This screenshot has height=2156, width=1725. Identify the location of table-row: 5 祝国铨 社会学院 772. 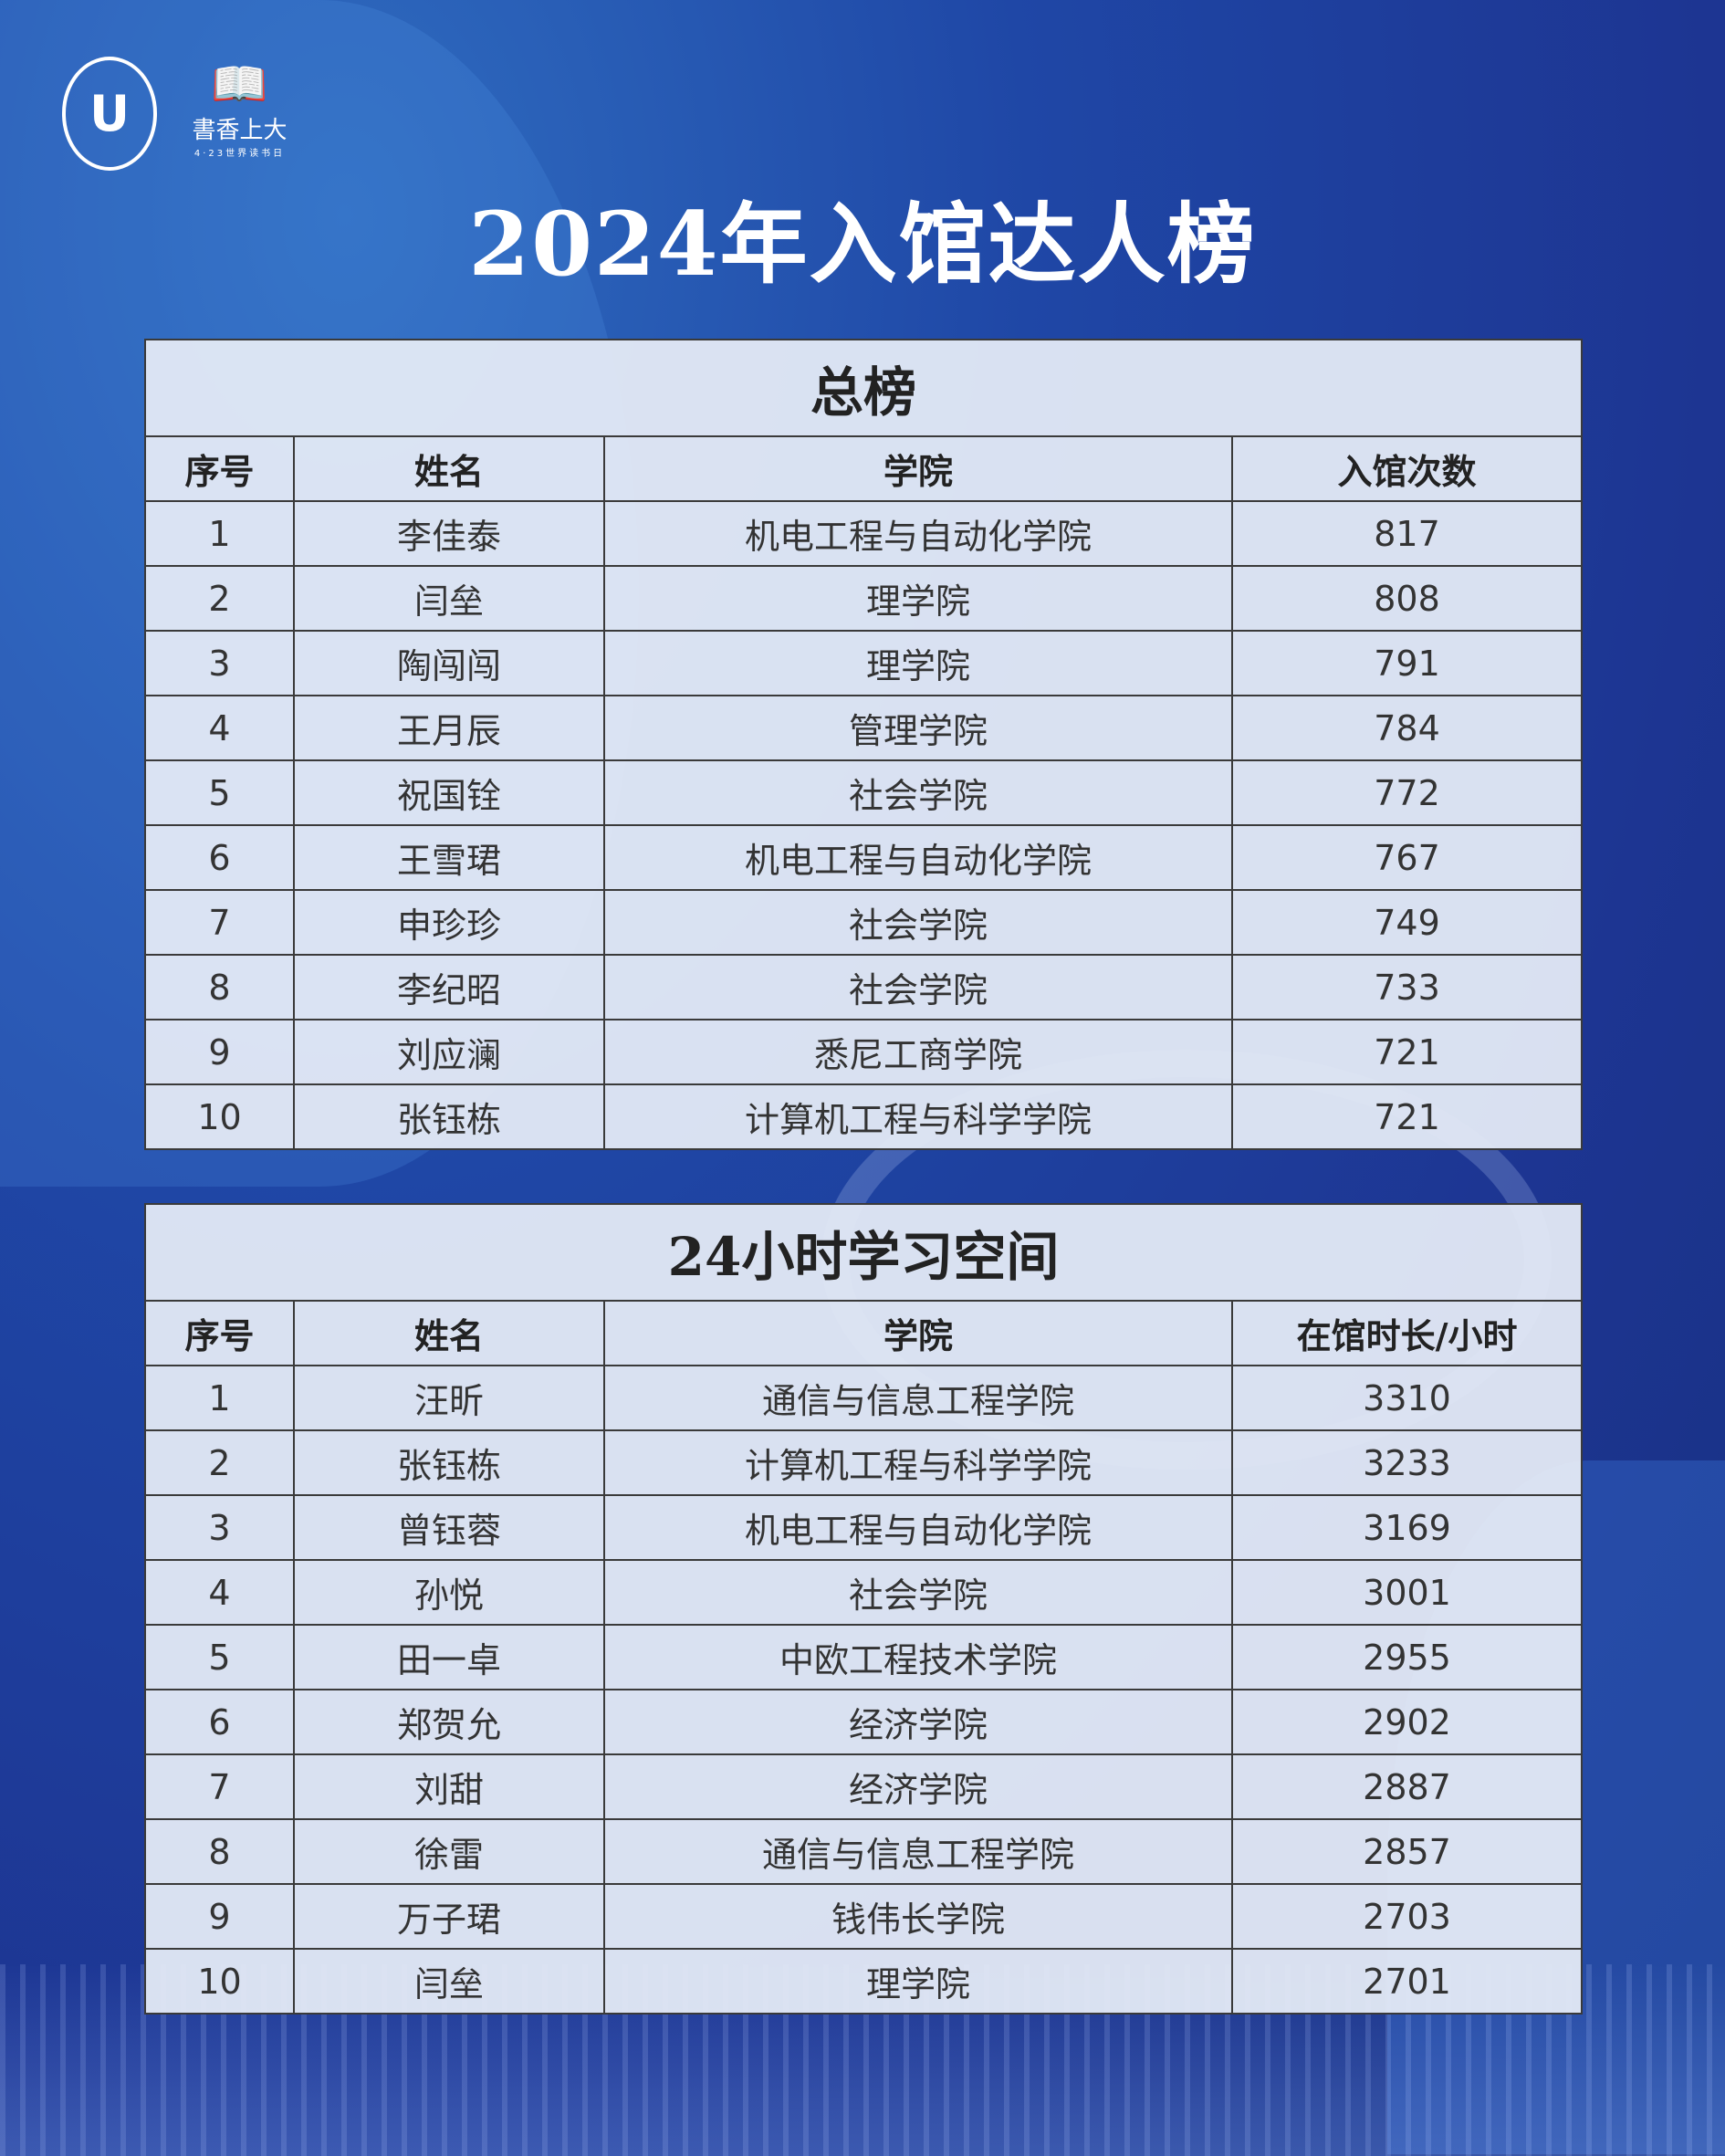
(864, 792).